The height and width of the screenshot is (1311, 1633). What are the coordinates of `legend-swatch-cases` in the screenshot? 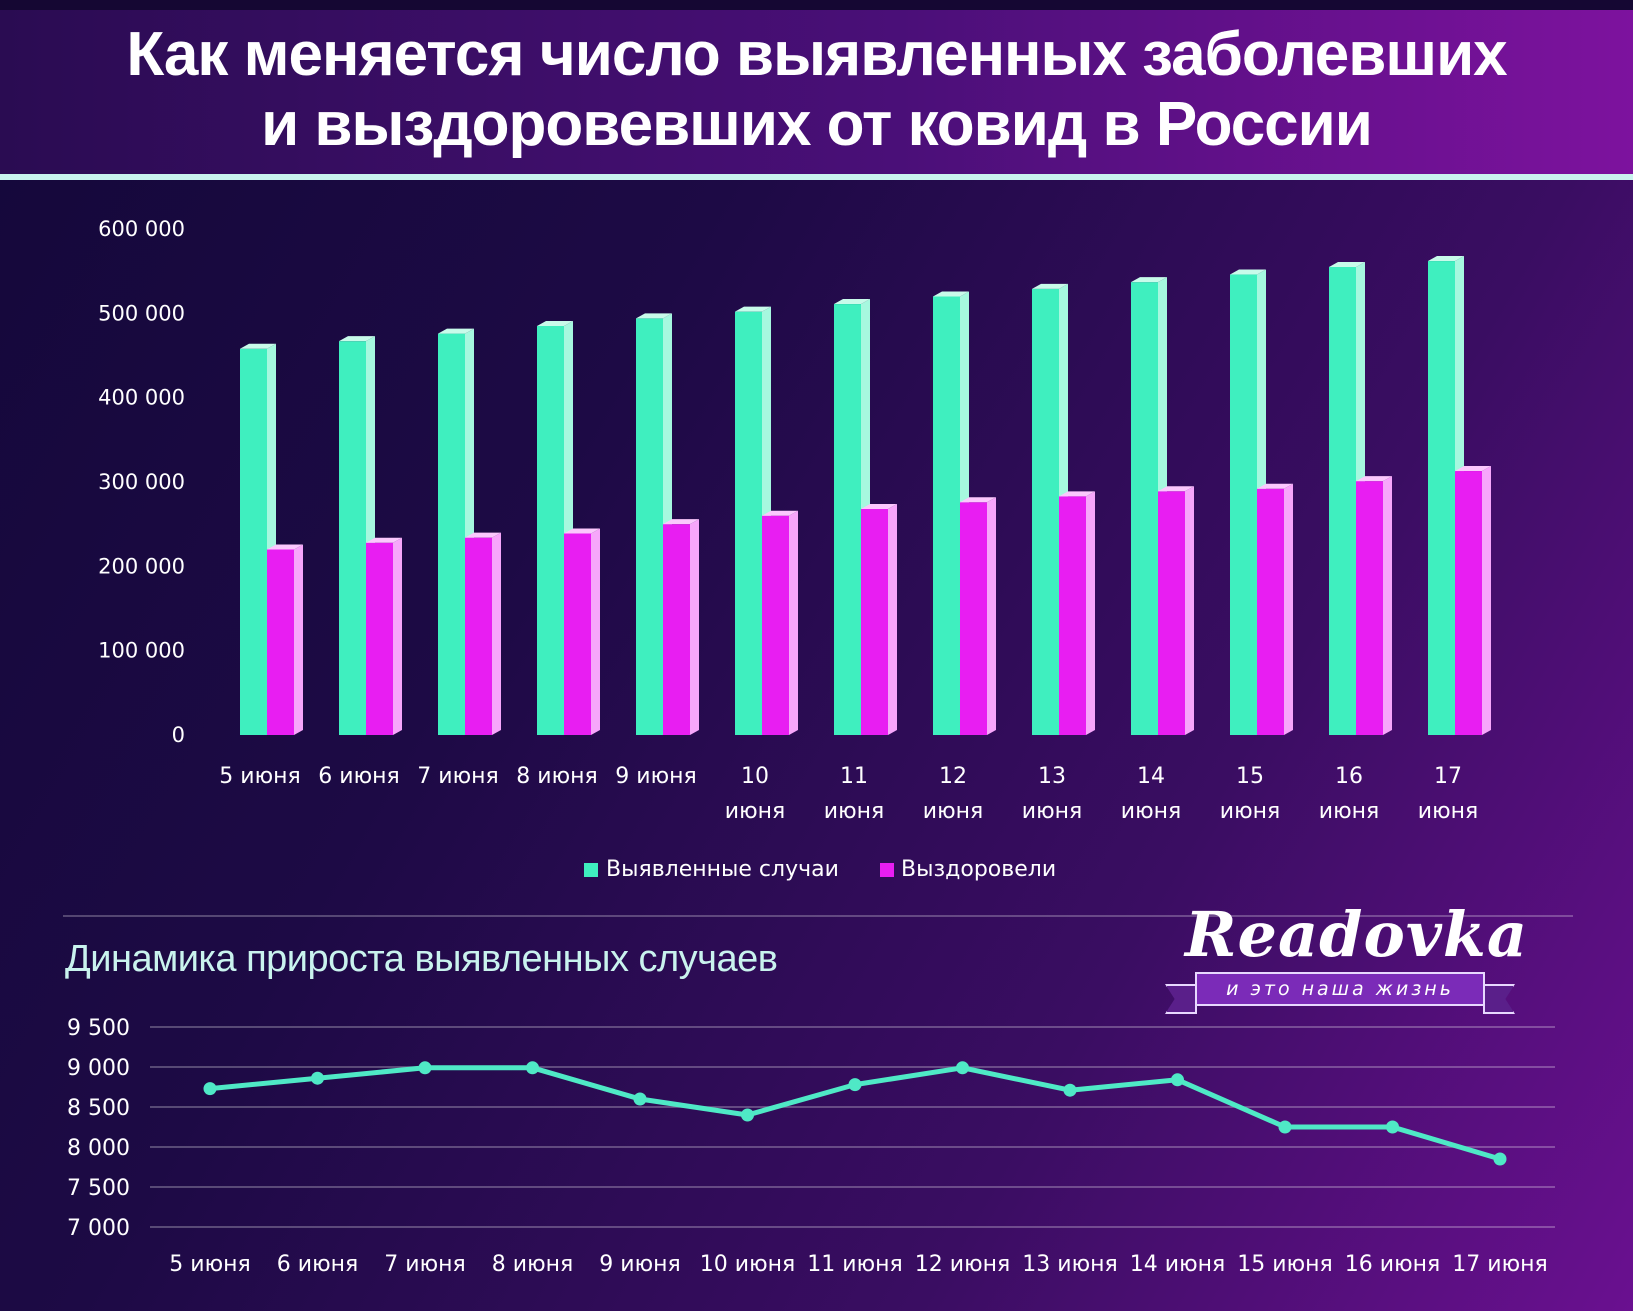 It's located at (591, 870).